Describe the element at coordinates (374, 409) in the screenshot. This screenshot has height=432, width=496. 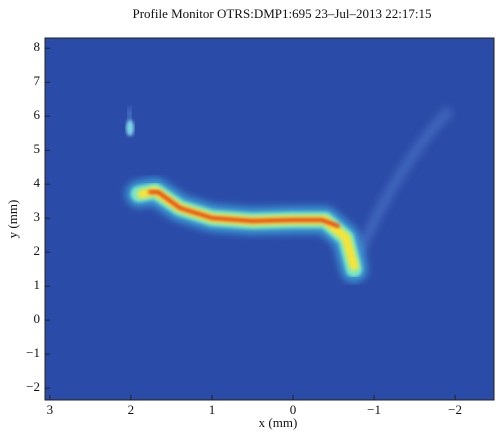
I see `x-tick-label: −1` at that location.